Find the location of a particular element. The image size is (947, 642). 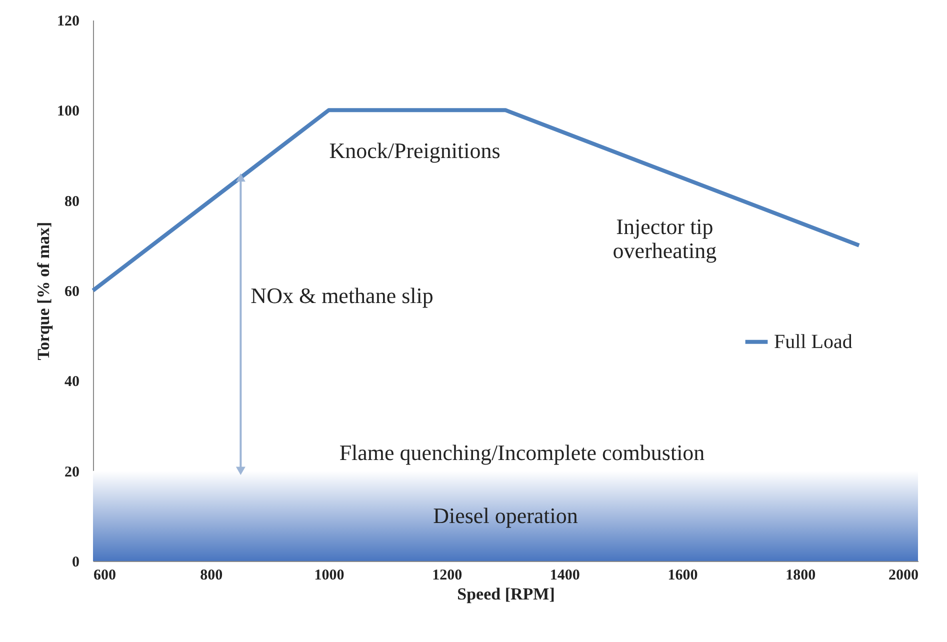

band-label: Diesel operation is located at coordinates (505, 515).